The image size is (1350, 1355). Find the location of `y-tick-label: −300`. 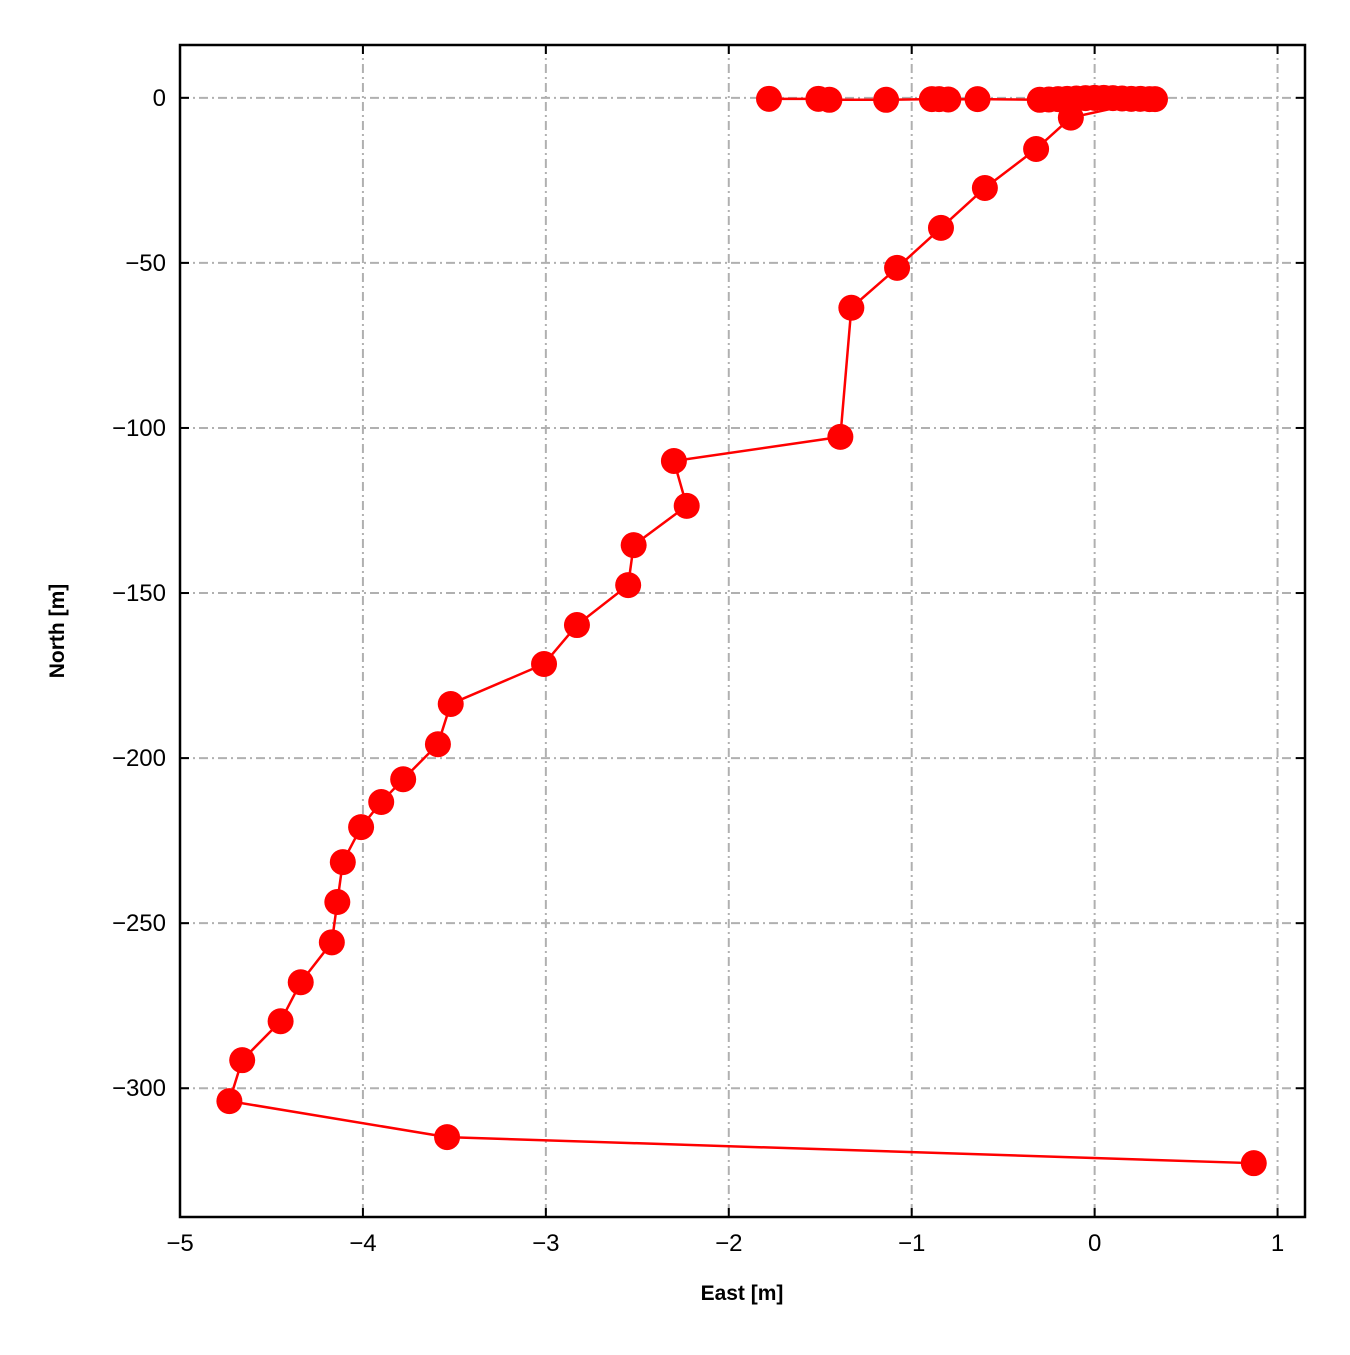

y-tick-label: −300 is located at coordinates (139, 1088).